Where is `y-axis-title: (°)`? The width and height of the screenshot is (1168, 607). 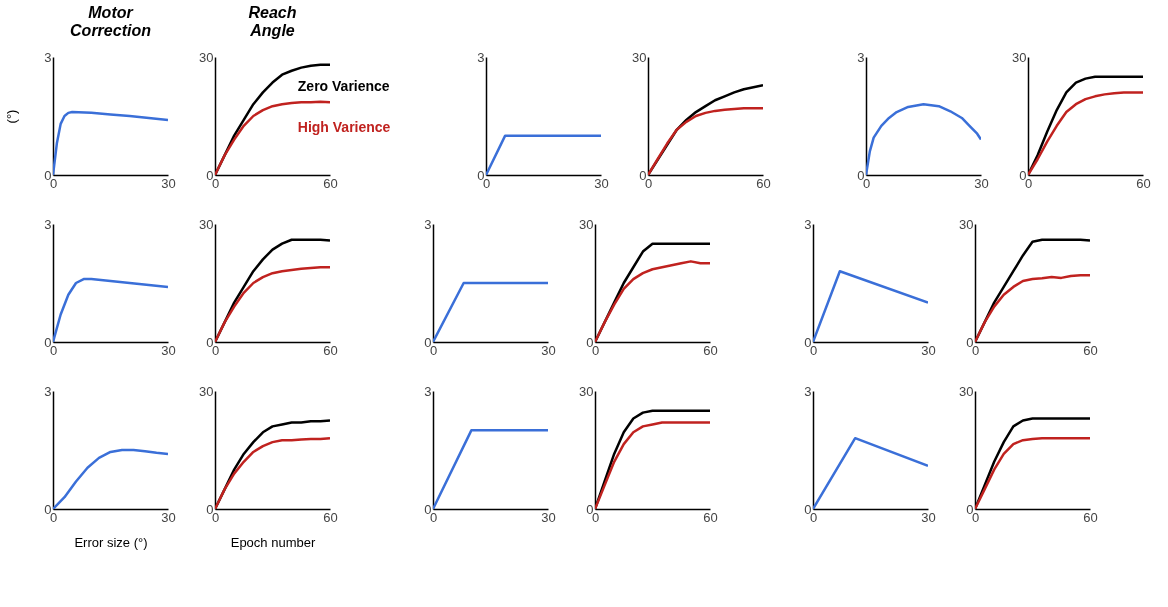
y-axis-title: (°) is located at coordinates (12, 116).